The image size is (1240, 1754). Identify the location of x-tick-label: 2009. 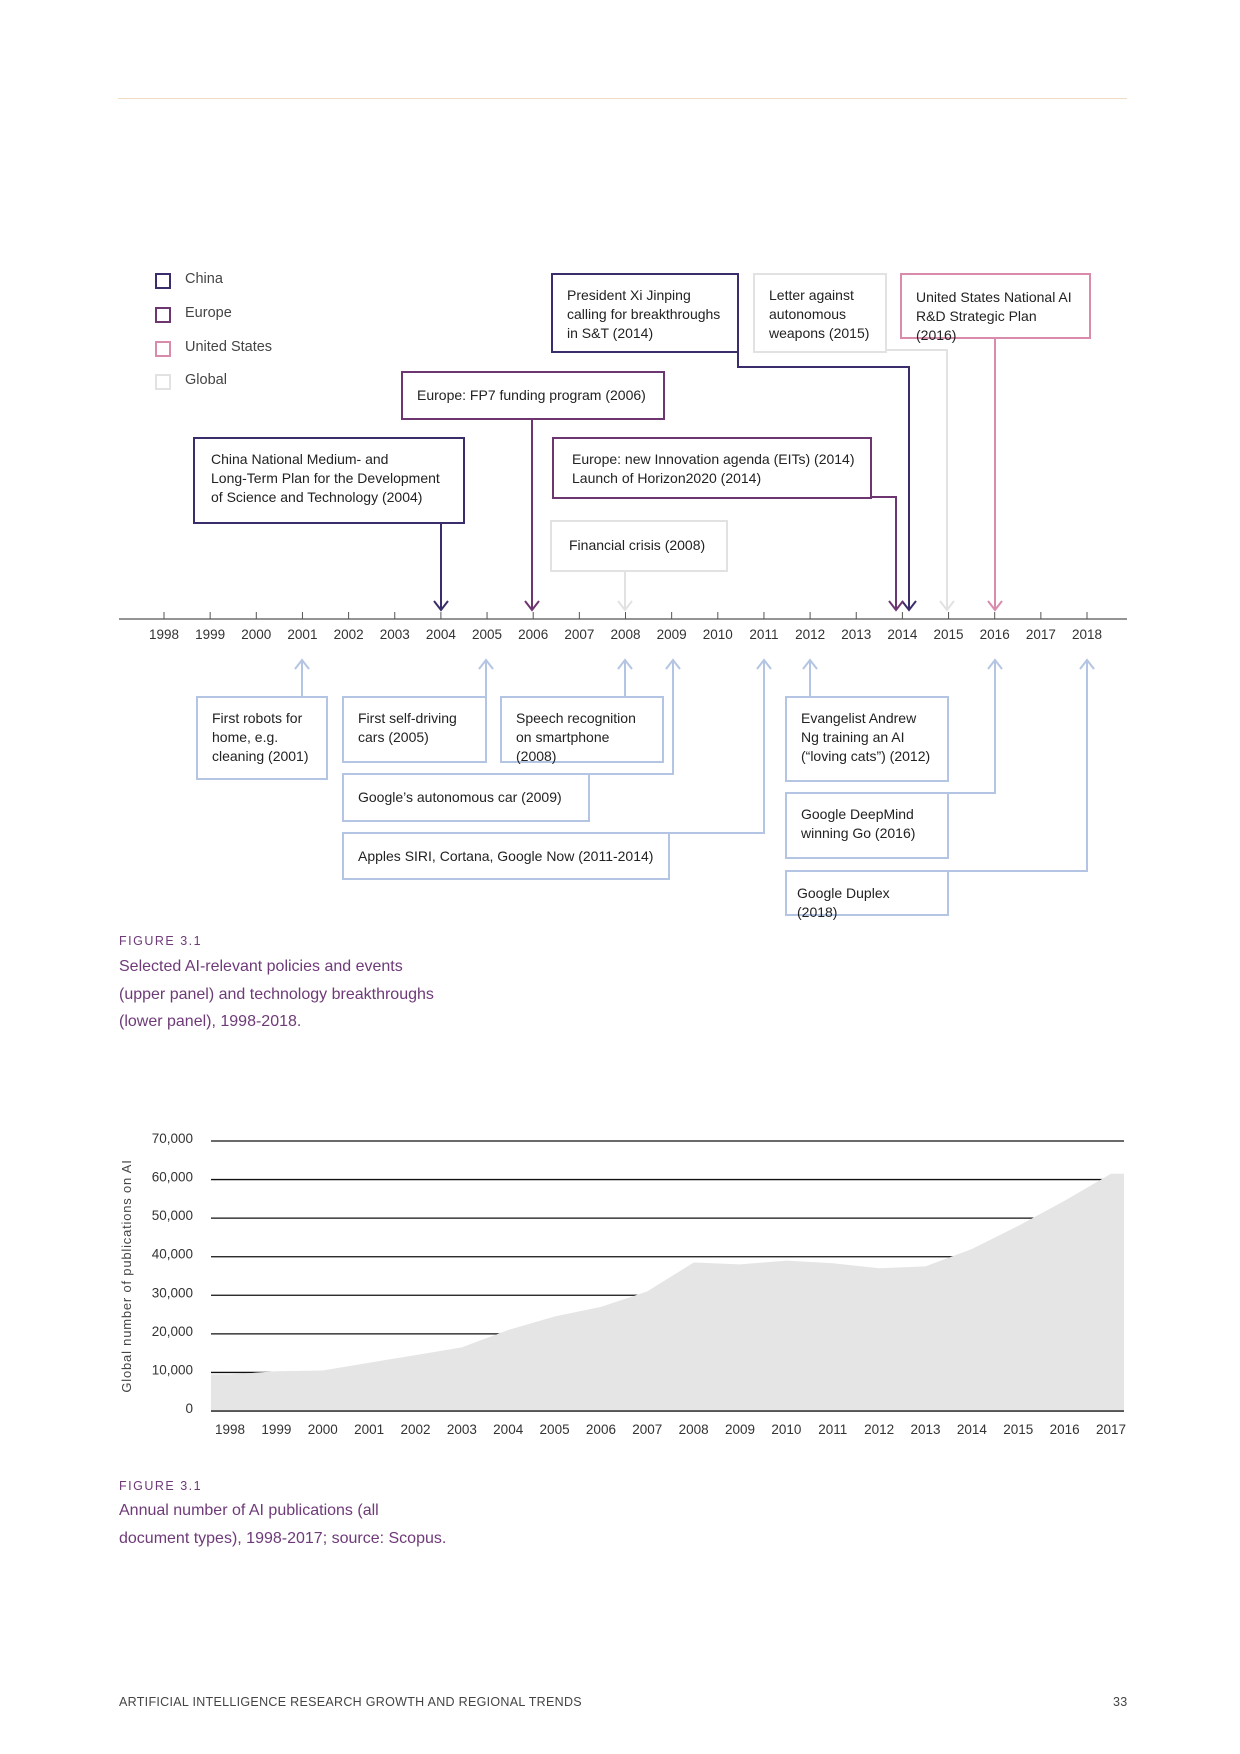
(740, 1429).